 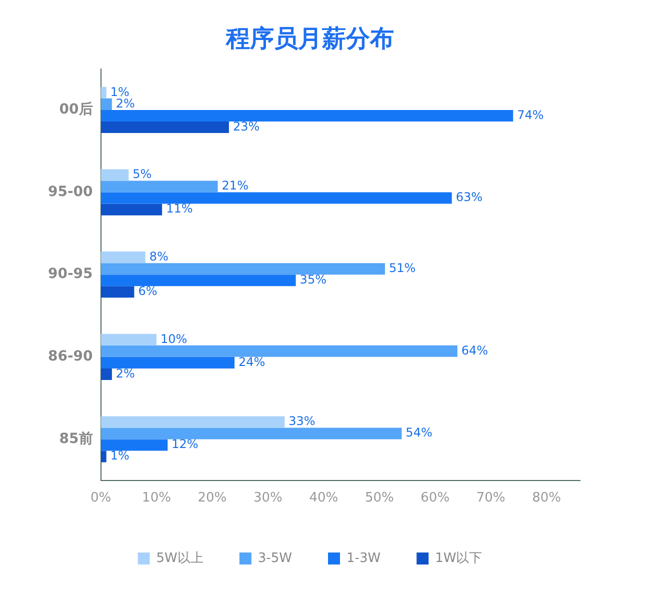 I want to click on data-label: 63%, so click(x=469, y=197).